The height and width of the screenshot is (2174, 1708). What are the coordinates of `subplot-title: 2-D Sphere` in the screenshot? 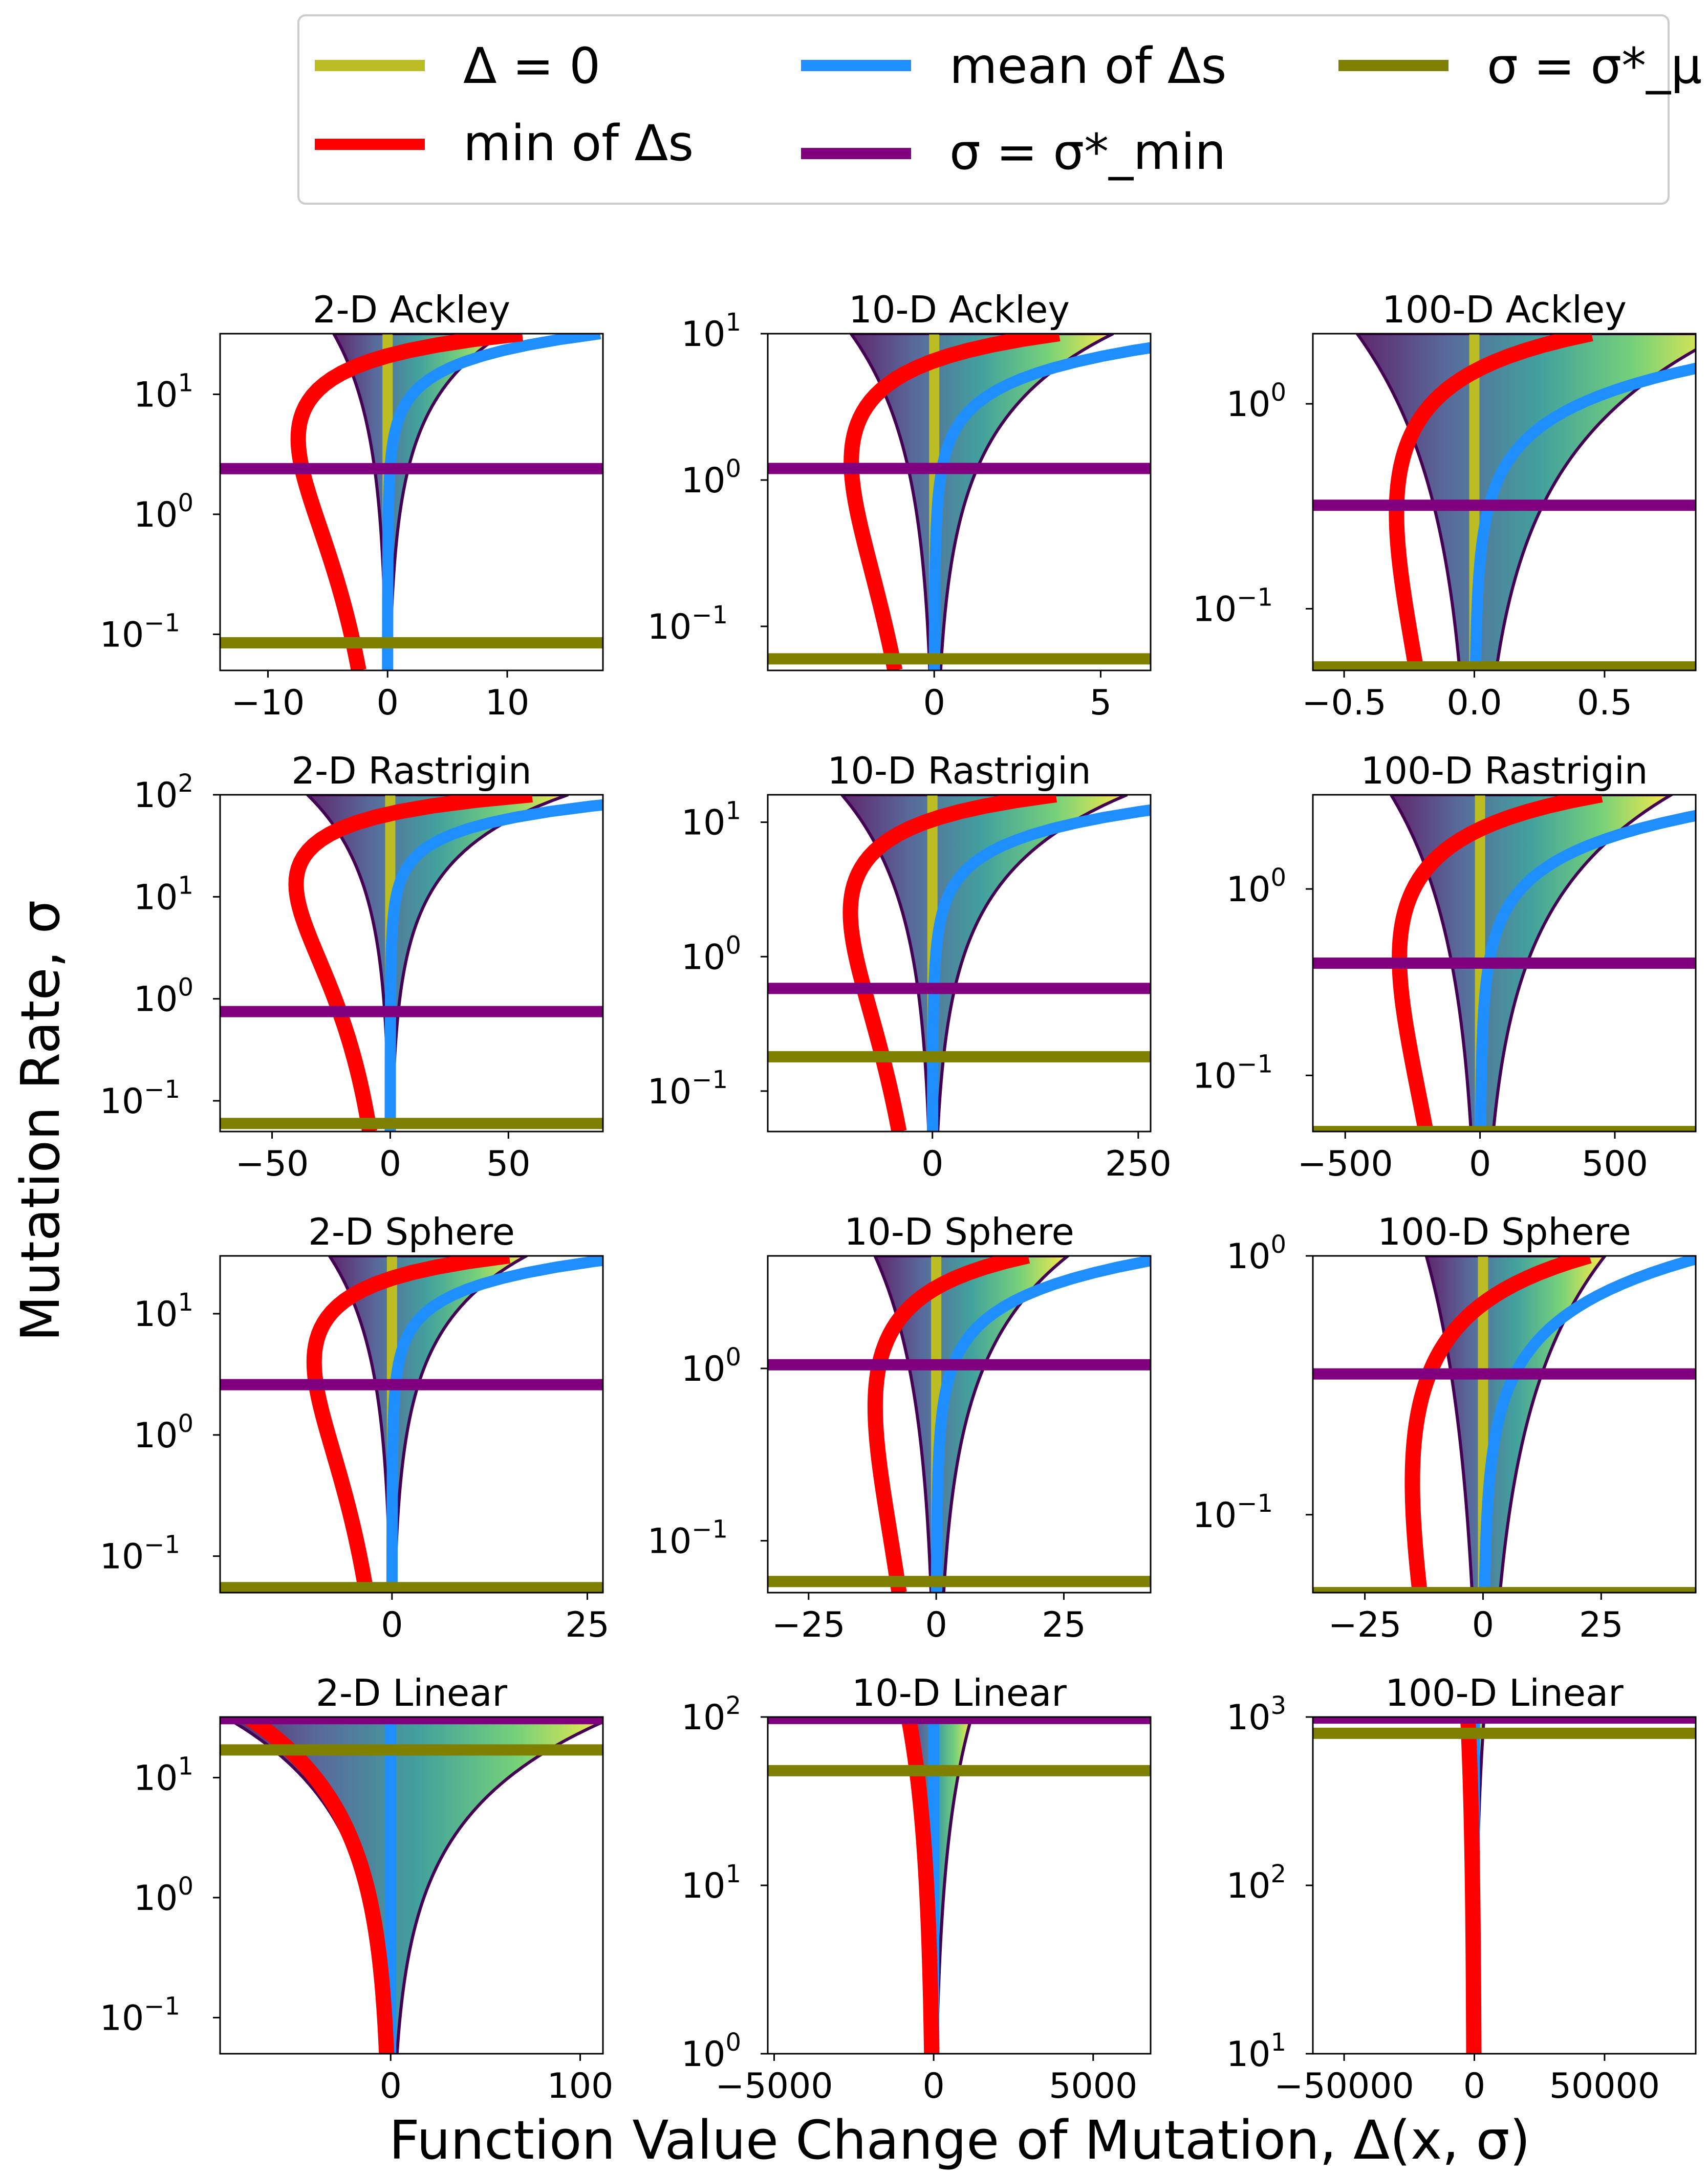 It's located at (411, 1231).